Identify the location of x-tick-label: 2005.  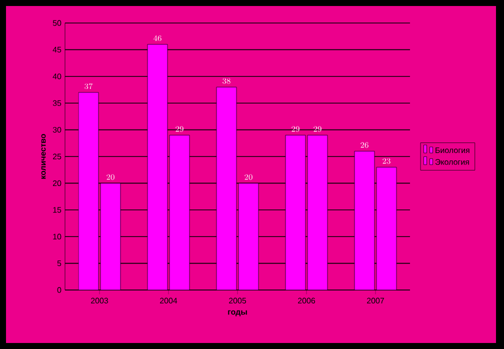
(237, 301).